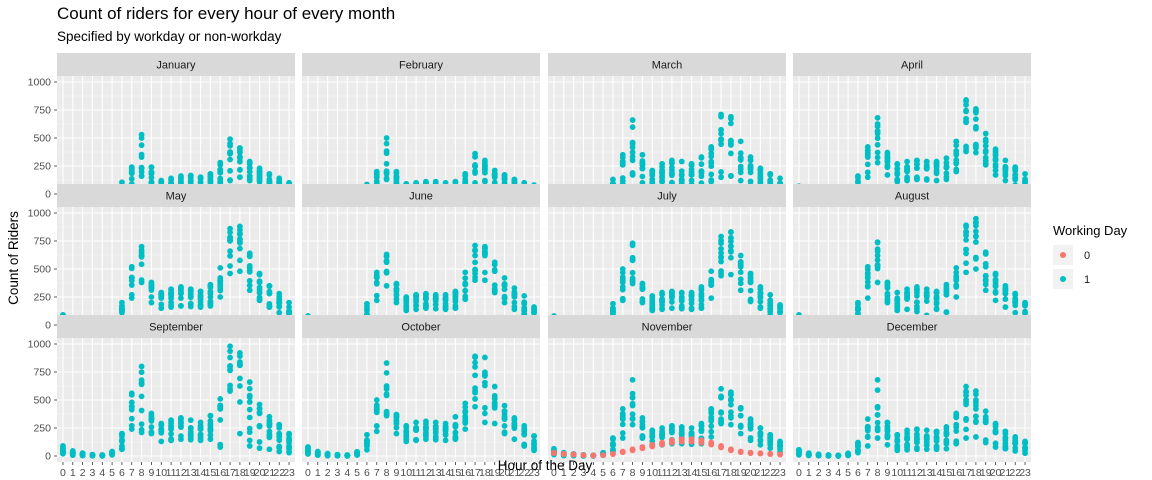 The image size is (1152, 480). Describe the element at coordinates (897, 473) in the screenshot. I see `x-tick-label: 10` at that location.